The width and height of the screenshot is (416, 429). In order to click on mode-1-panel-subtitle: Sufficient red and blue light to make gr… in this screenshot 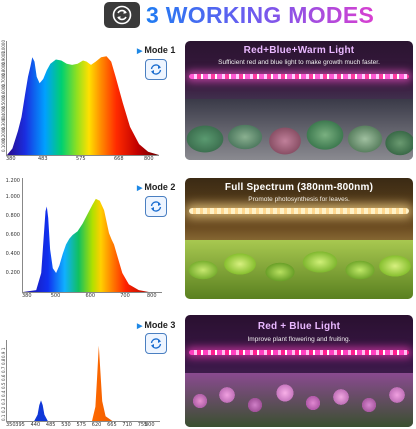, I will do `click(299, 62)`.